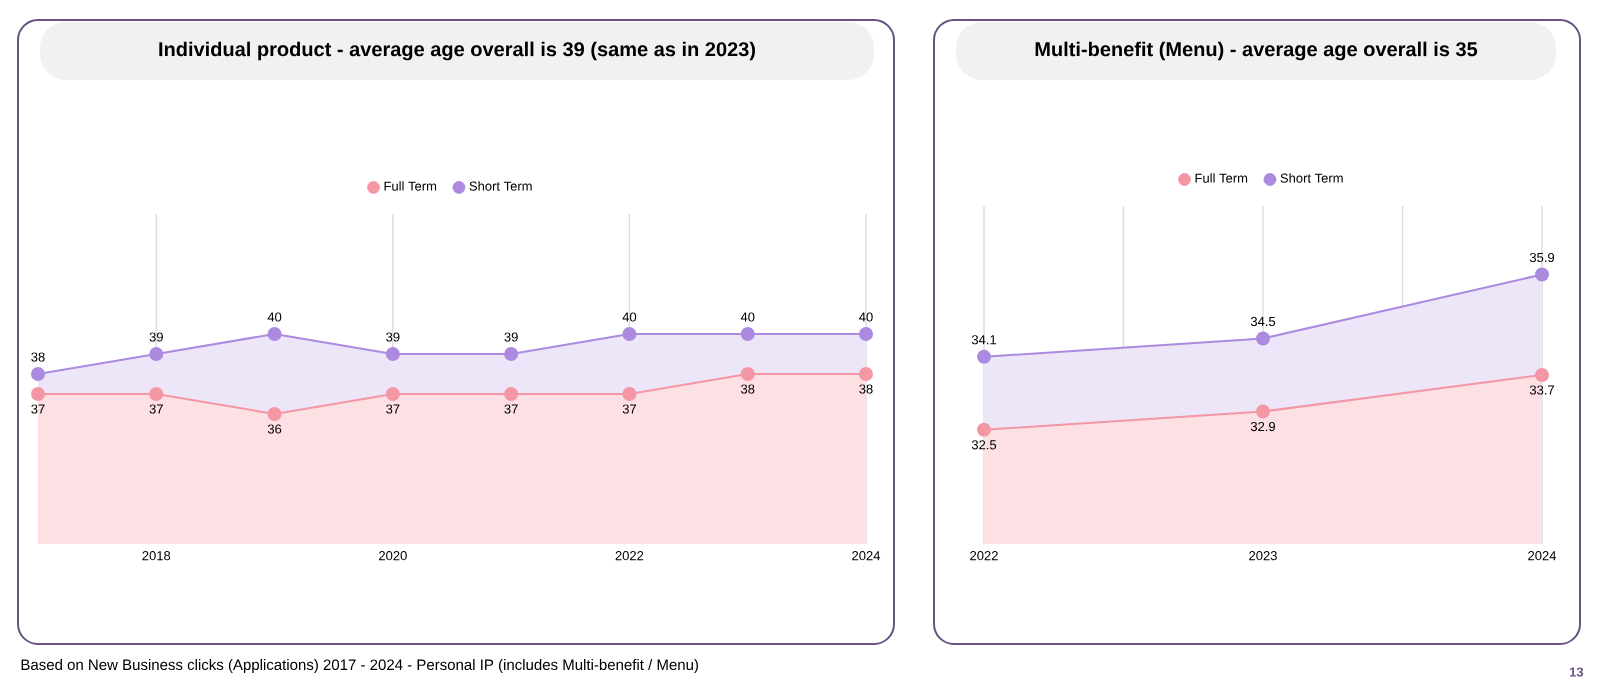  Describe the element at coordinates (1256, 51) in the screenshot. I see `chart-title: Multi-benefit (Menu) - average age overall is 35` at that location.